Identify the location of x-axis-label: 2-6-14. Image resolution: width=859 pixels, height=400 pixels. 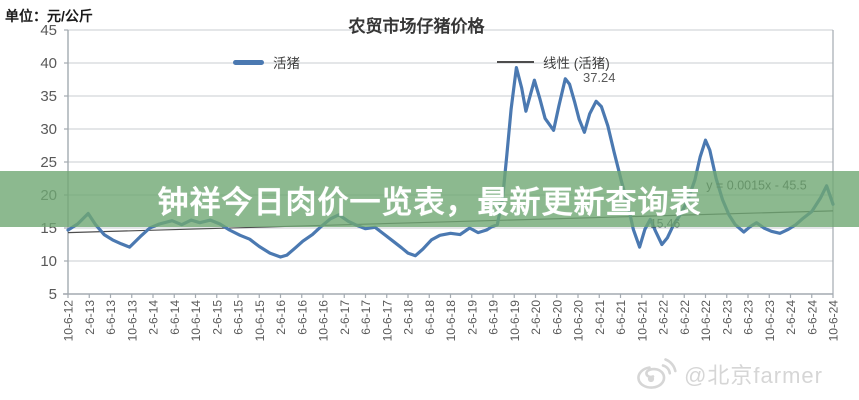
(154, 317).